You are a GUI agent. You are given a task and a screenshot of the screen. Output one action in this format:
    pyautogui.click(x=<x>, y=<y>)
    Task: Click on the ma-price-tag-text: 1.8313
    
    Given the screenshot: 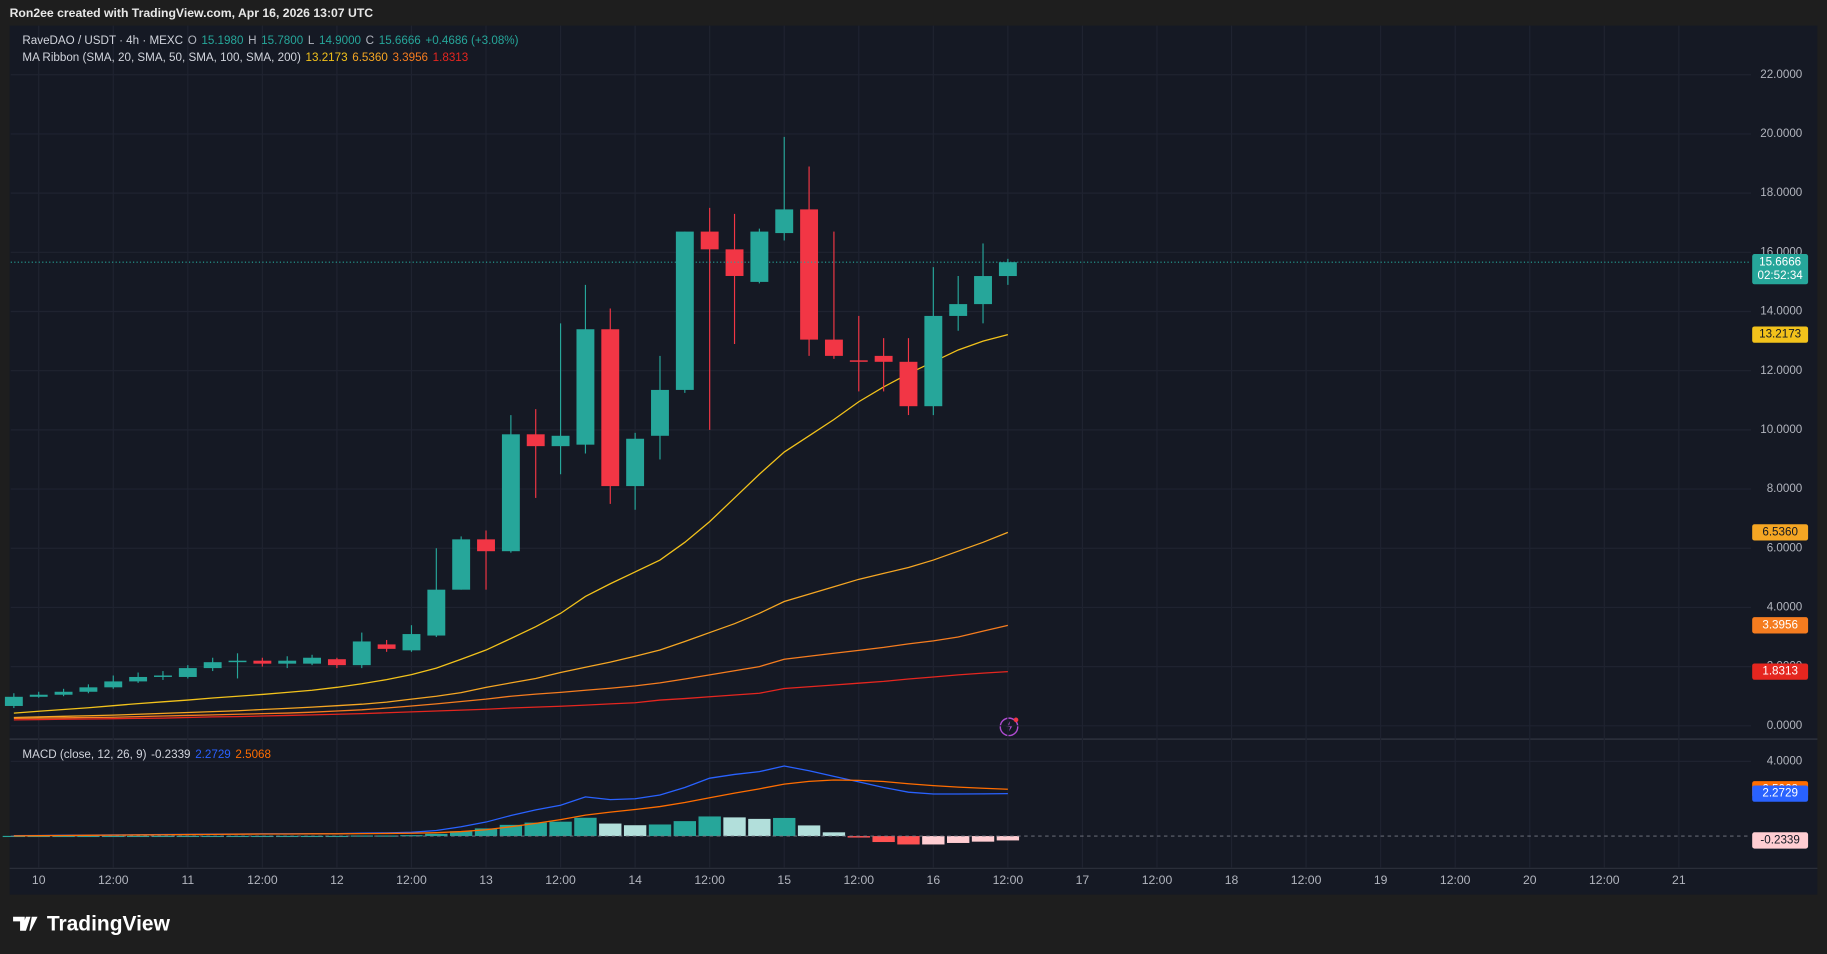 What is the action you would take?
    pyautogui.click(x=1780, y=671)
    